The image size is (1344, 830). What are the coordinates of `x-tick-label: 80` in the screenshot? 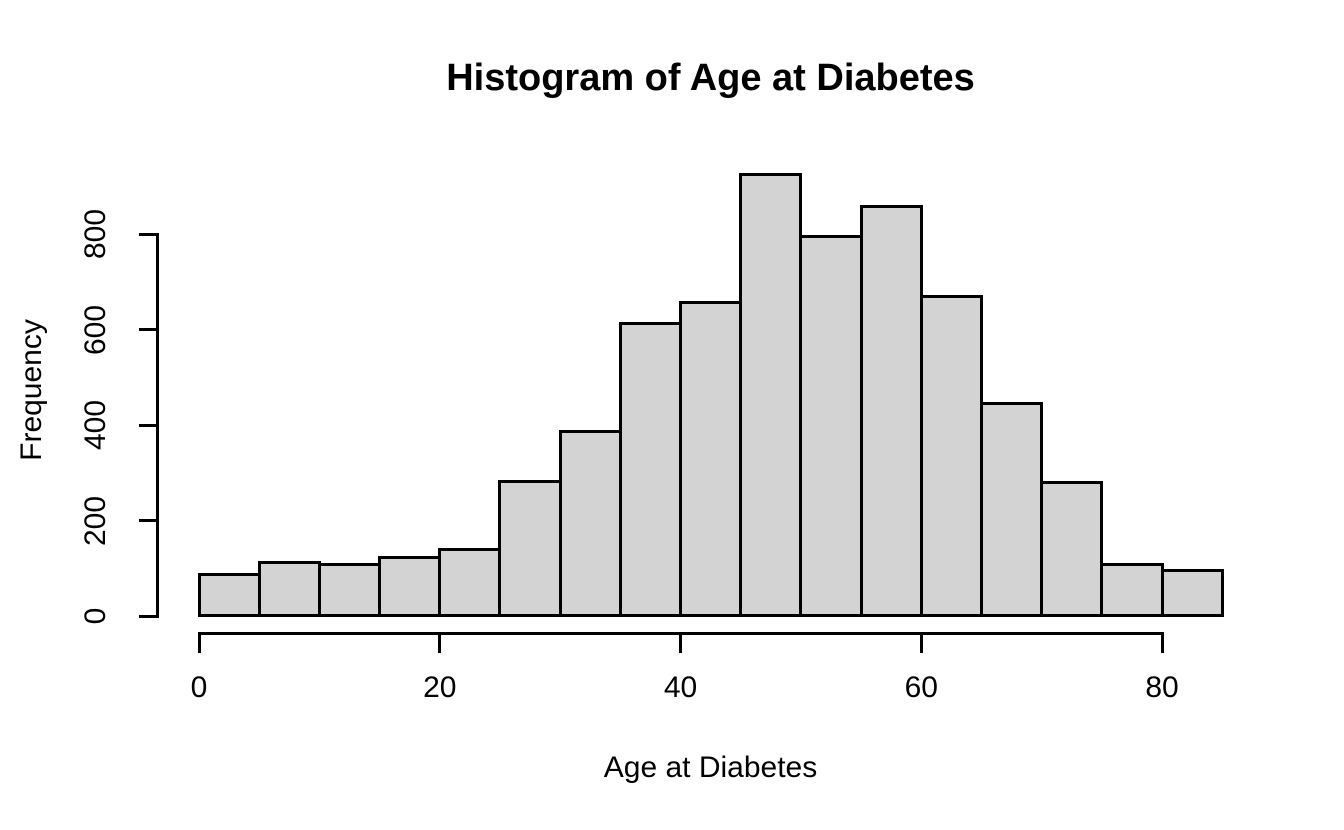 It's located at (1162, 687).